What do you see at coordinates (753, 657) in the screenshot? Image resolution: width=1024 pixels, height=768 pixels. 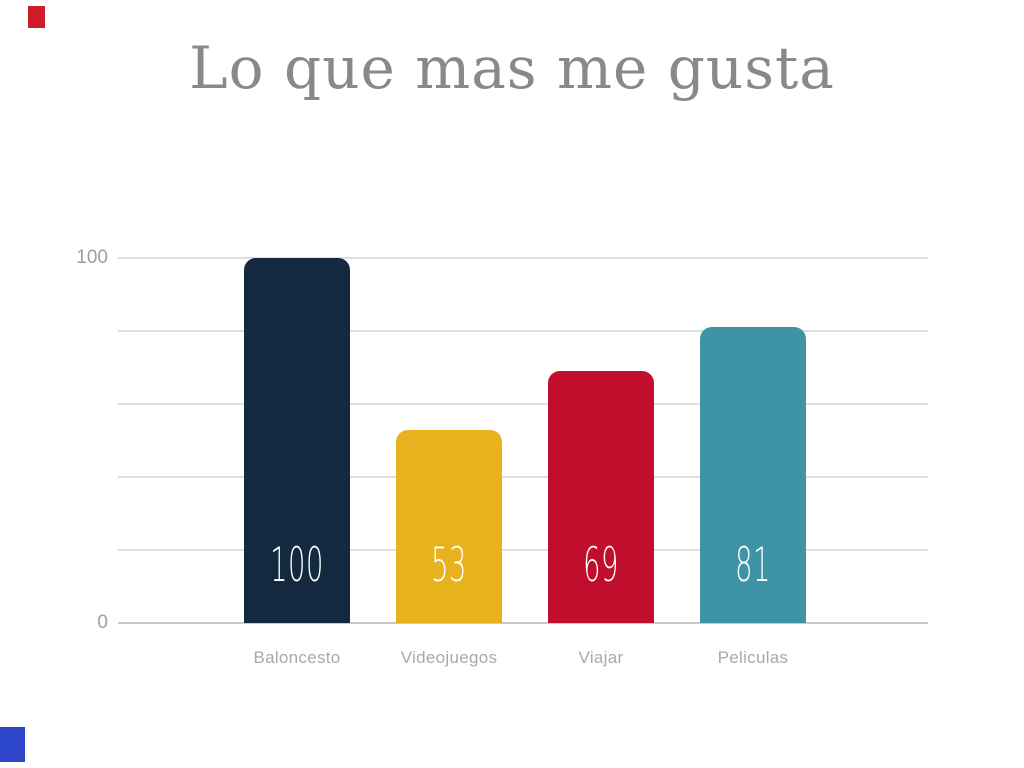 I see `category-label-peliculas: Peliculas` at bounding box center [753, 657].